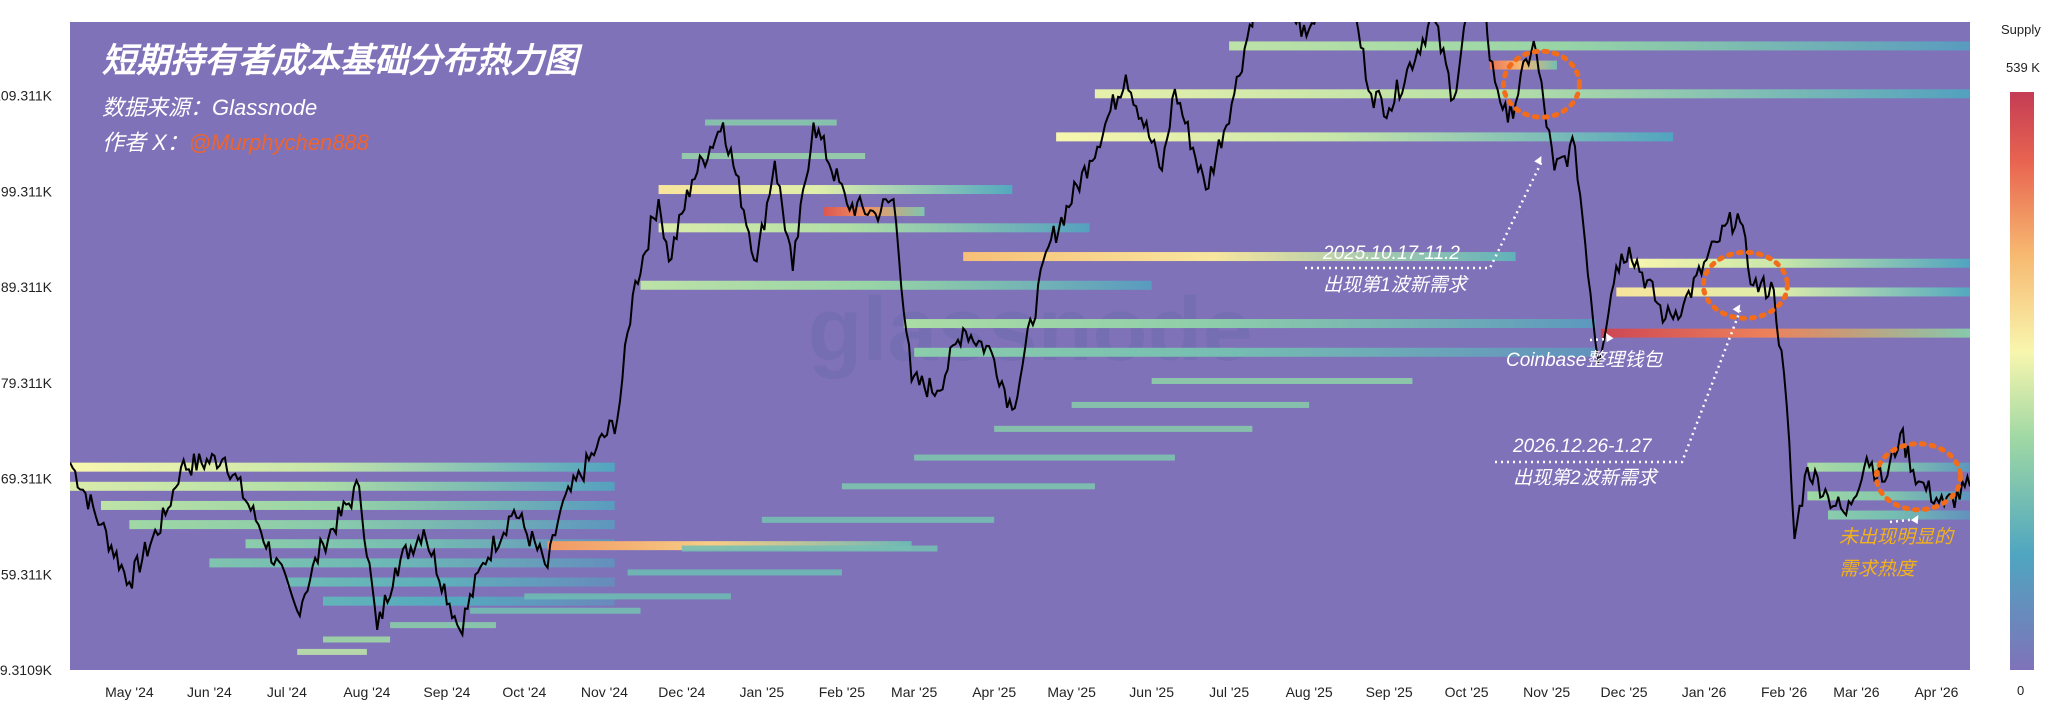 This screenshot has height=721, width=2048. What do you see at coordinates (1029, 330) in the screenshot?
I see `watermark: glassnode` at bounding box center [1029, 330].